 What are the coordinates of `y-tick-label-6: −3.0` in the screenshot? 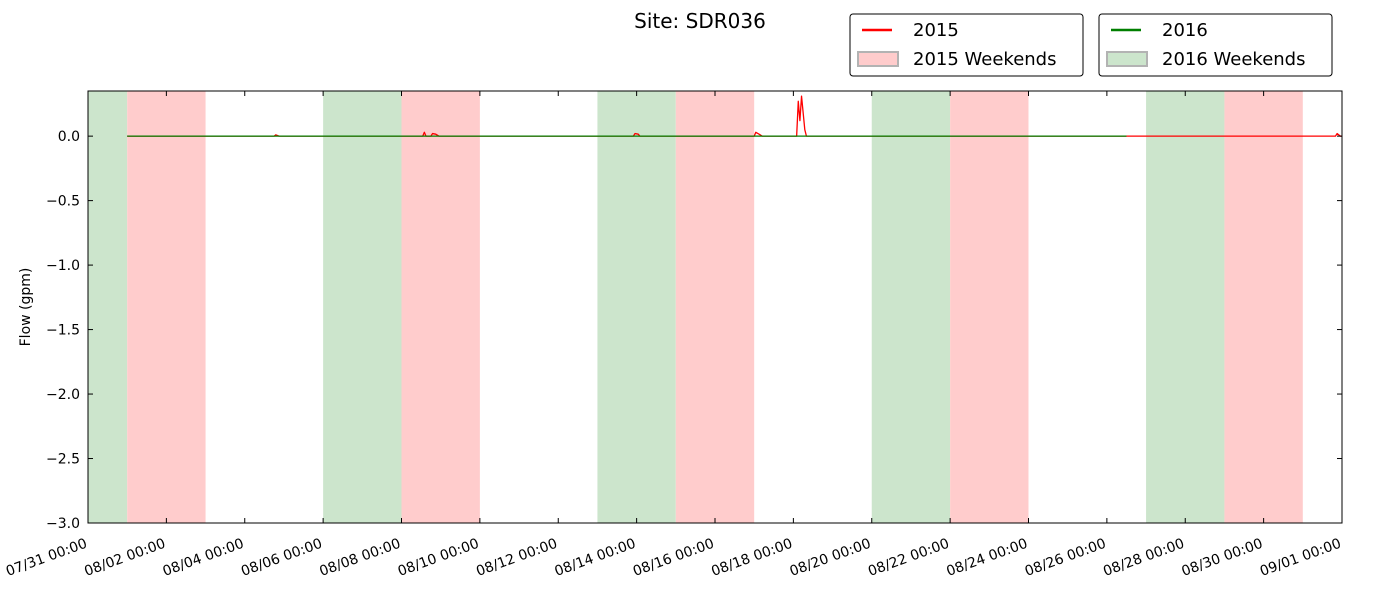 It's located at (63, 524).